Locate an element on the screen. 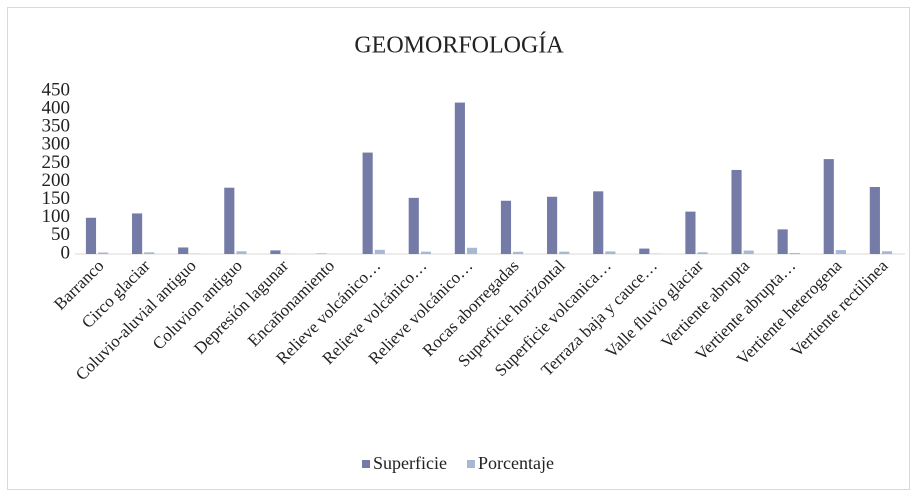  y-tick-label: 200 is located at coordinates (56, 180).